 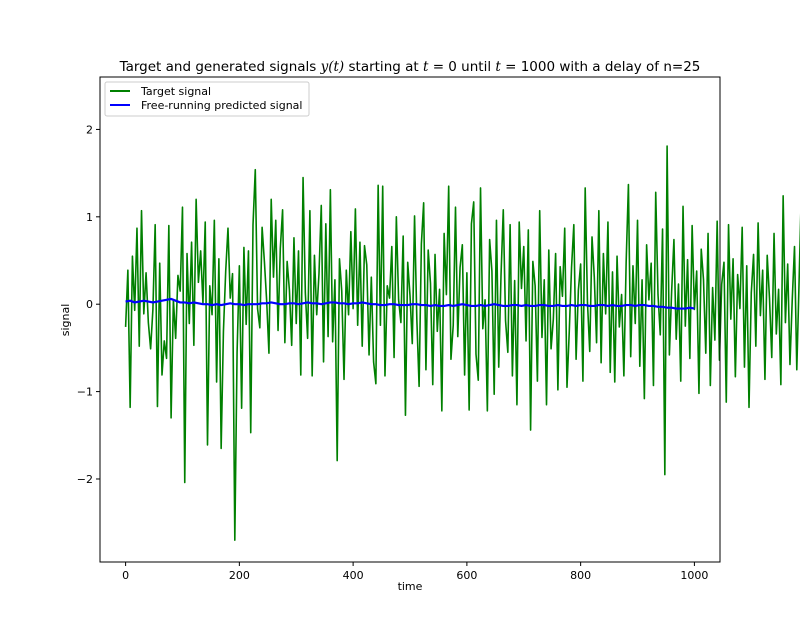 What do you see at coordinates (175, 91) in the screenshot?
I see `legend-target-signal-label: Target signal` at bounding box center [175, 91].